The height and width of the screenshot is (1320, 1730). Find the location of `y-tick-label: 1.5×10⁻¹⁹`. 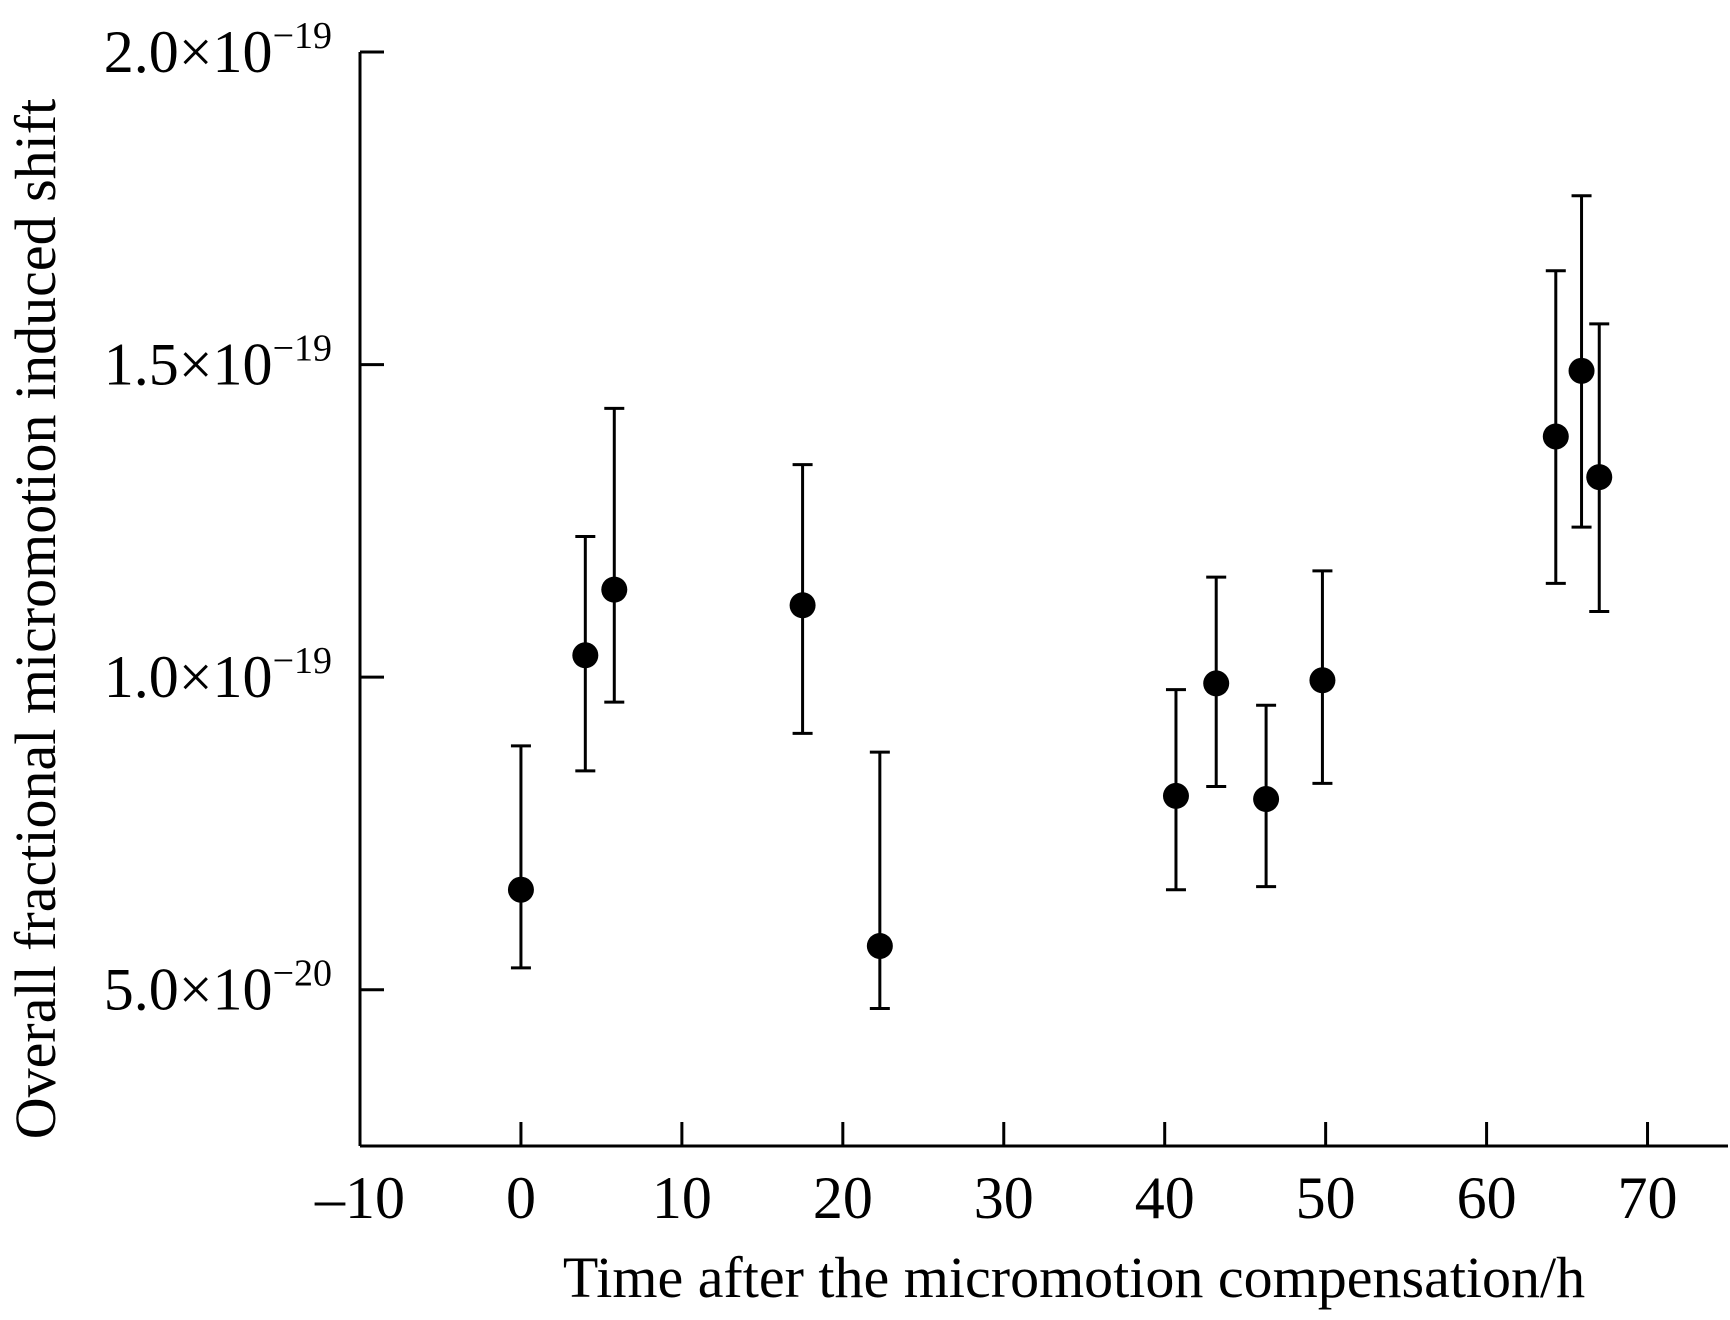

y-tick-label: 1.5×10⁻¹⁹ is located at coordinates (218, 363).